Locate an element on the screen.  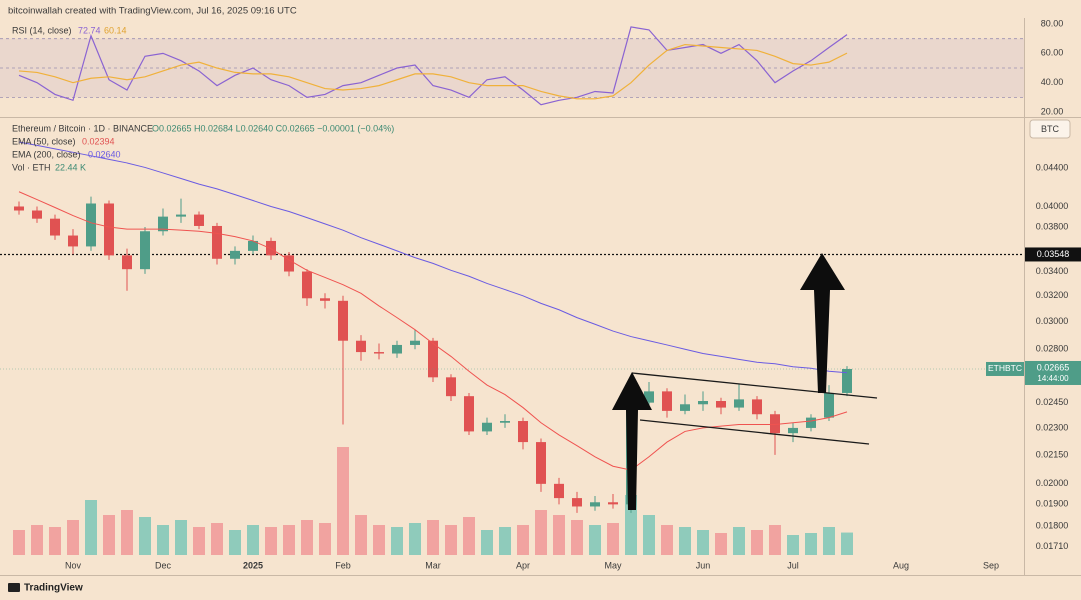
y-tick-label: 0.04000 is located at coordinates (1052, 206).